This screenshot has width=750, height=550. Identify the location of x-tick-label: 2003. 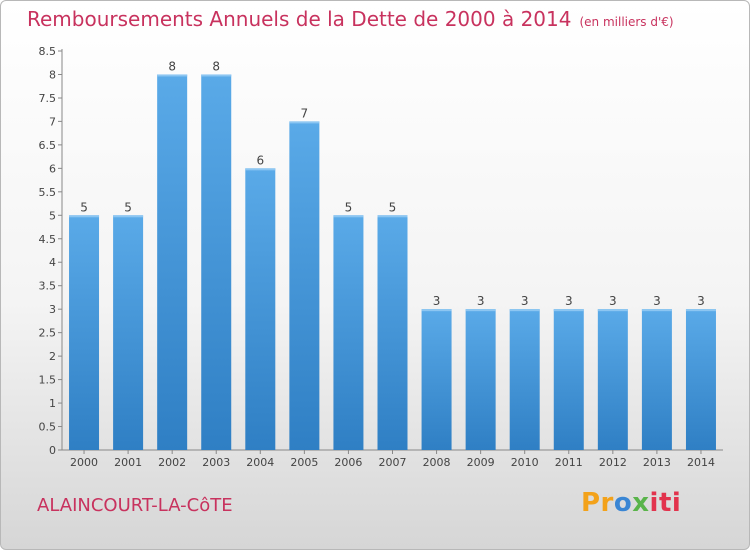
(216, 462).